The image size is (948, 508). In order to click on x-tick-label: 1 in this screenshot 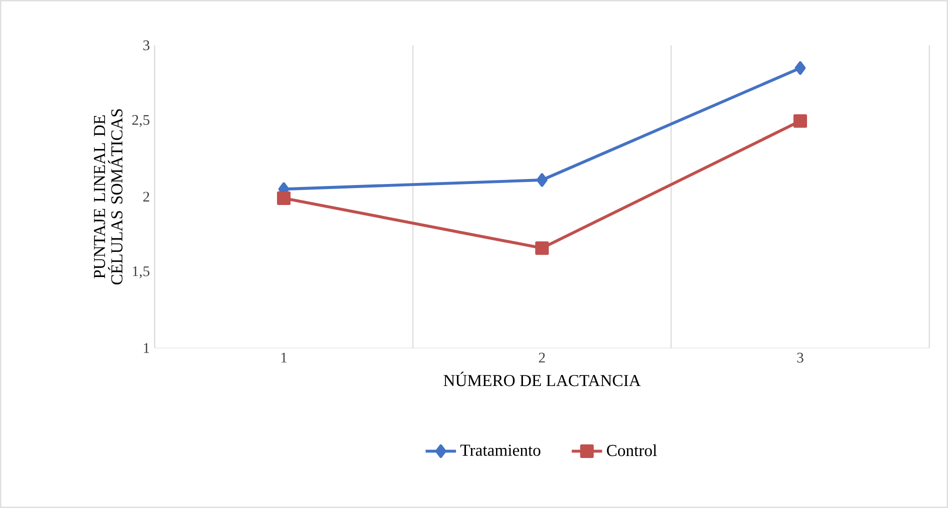, I will do `click(284, 357)`.